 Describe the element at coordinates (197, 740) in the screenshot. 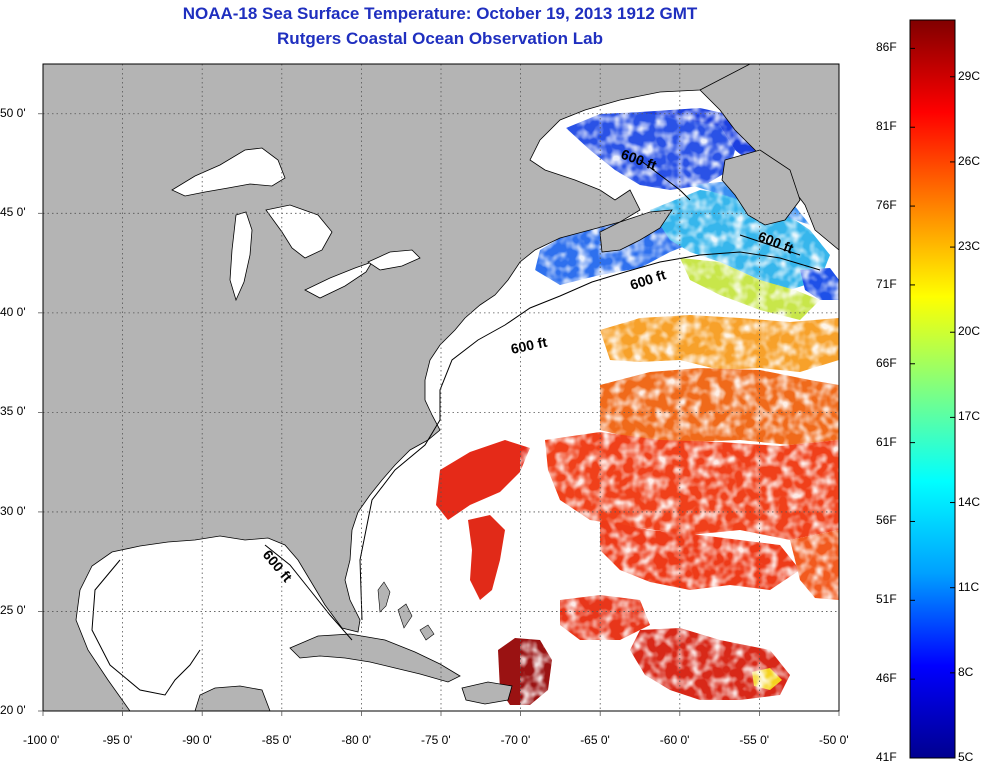

I see `longitude-tick-label: -90 0'` at that location.